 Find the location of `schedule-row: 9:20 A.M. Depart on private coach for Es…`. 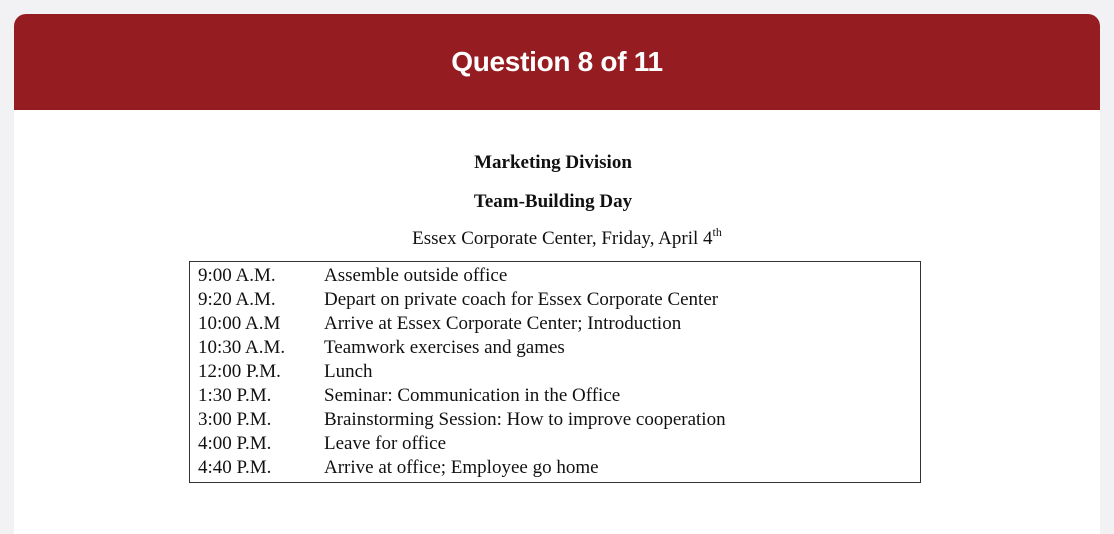

schedule-row: 9:20 A.M. Depart on private coach for Es… is located at coordinates (555, 300).